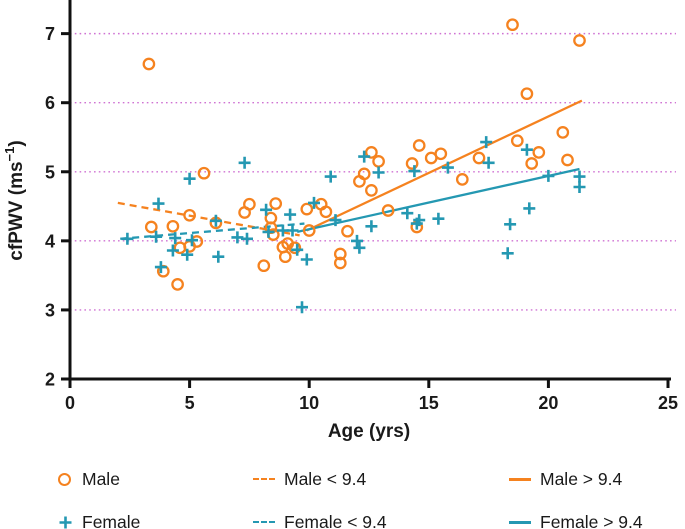  What do you see at coordinates (64, 479) in the screenshot?
I see `male-circle-icon` at bounding box center [64, 479].